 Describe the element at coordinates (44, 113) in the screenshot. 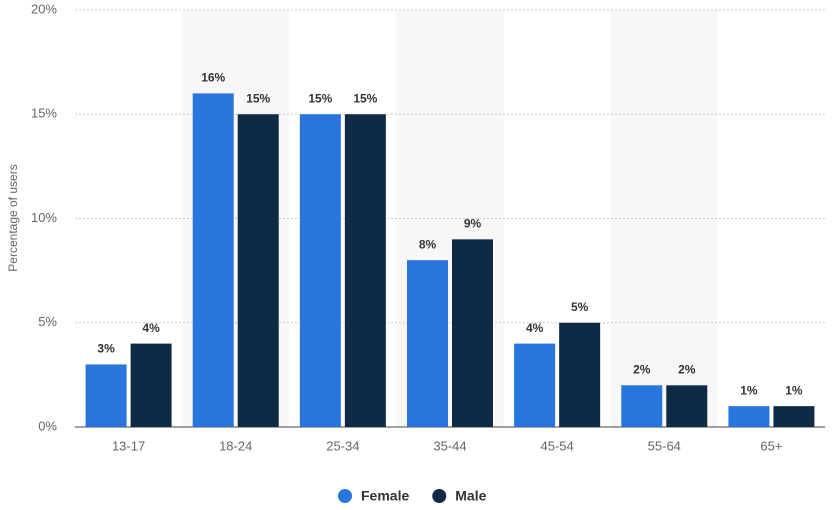

I see `y-tick-label: 15%` at that location.